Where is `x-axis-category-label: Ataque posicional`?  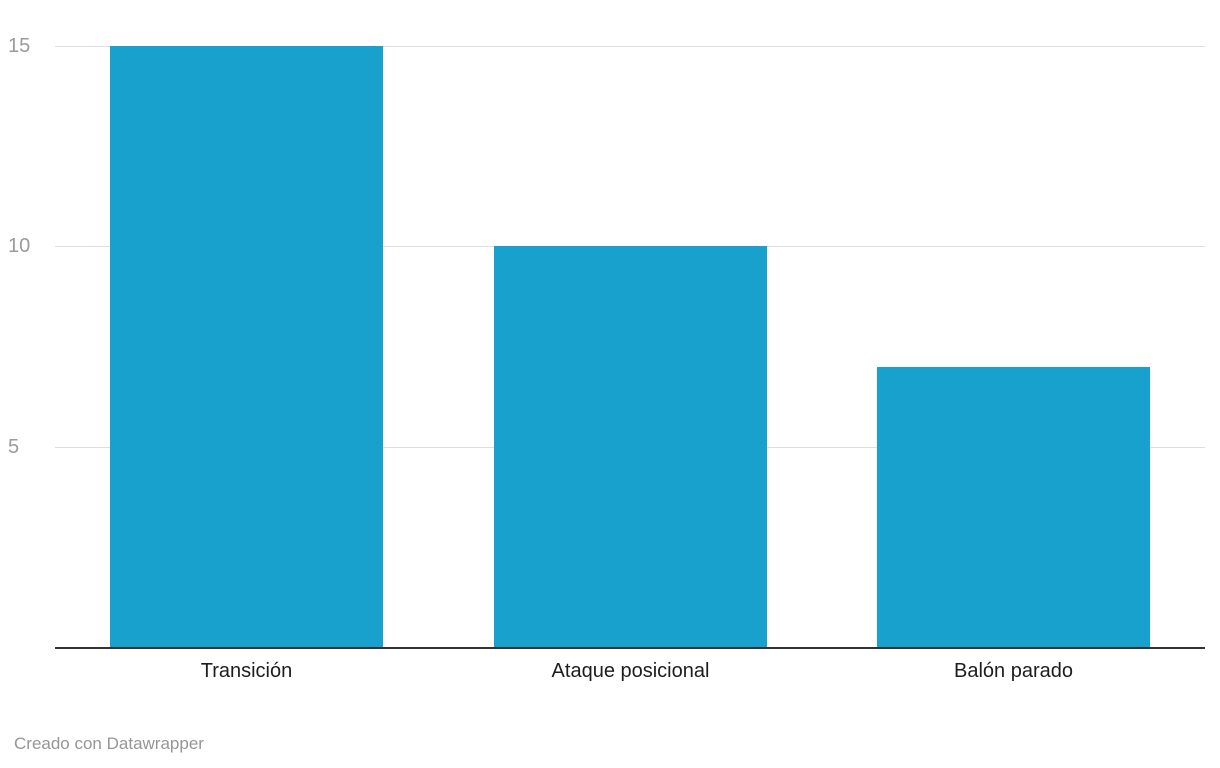 x-axis-category-label: Ataque posicional is located at coordinates (630, 671).